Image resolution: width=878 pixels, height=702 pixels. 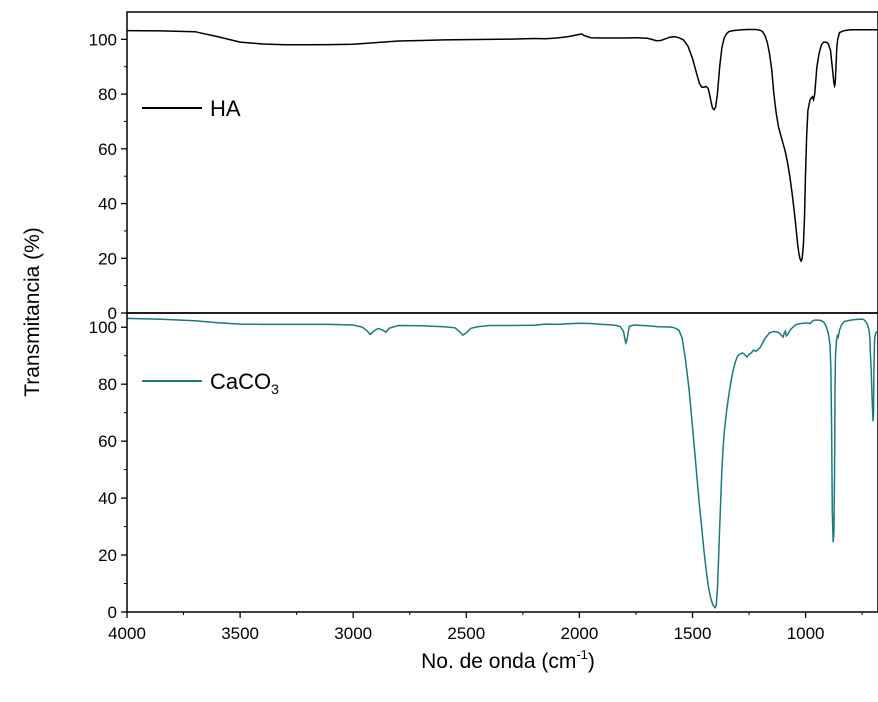 I want to click on bottom-y-tick-label: 100, so click(x=103, y=327).